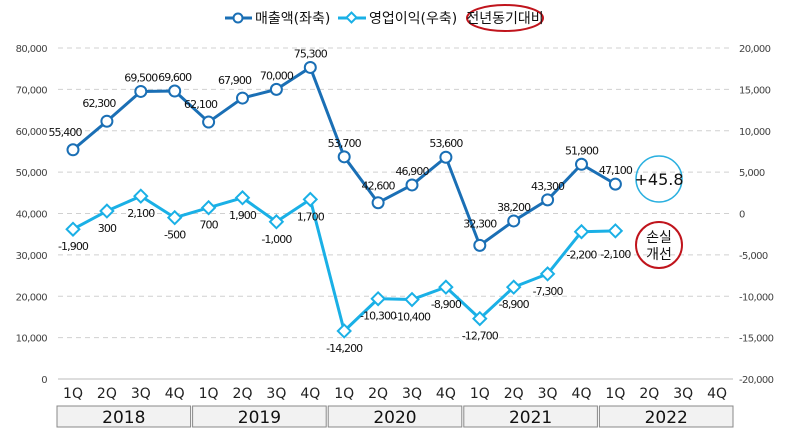 This screenshot has width=788, height=444. Describe the element at coordinates (32, 90) in the screenshot. I see `left-axis-tick: 70,000` at that location.